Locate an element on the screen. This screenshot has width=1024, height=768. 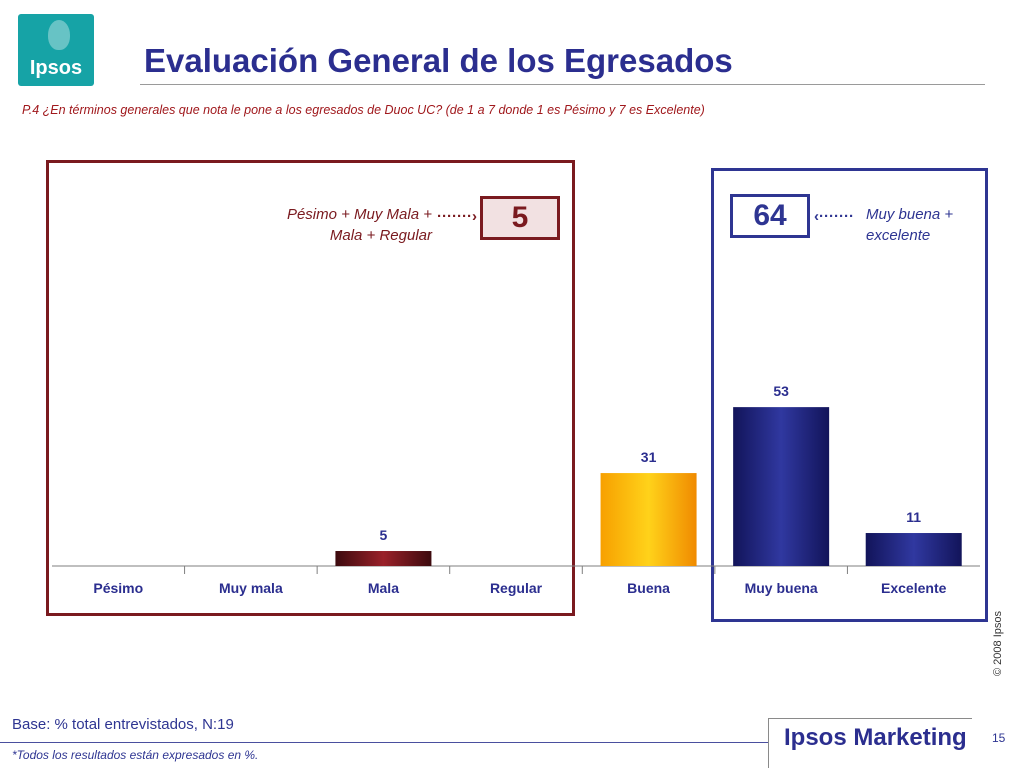
base-note: Base: % total entrevistados, N:19 is located at coordinates (123, 724).